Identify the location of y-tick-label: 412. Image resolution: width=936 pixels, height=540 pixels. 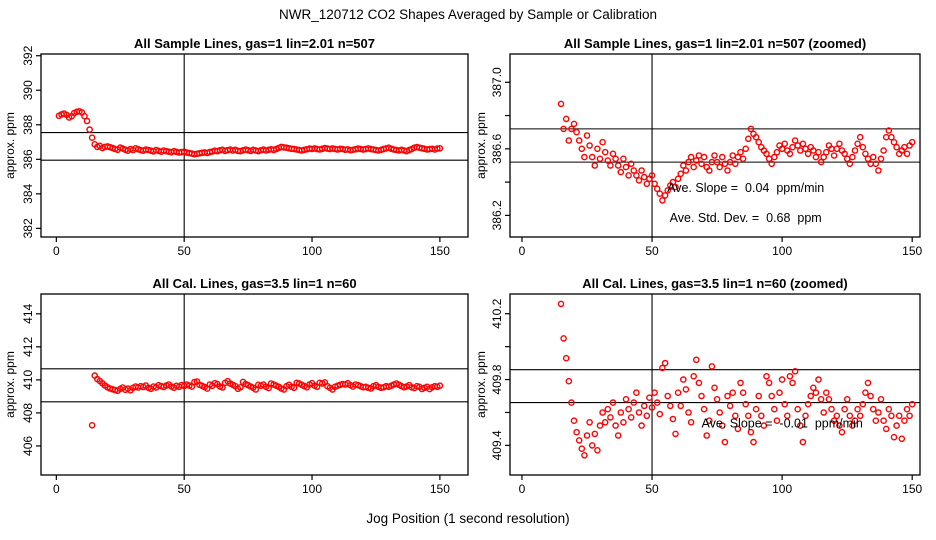
(28, 347).